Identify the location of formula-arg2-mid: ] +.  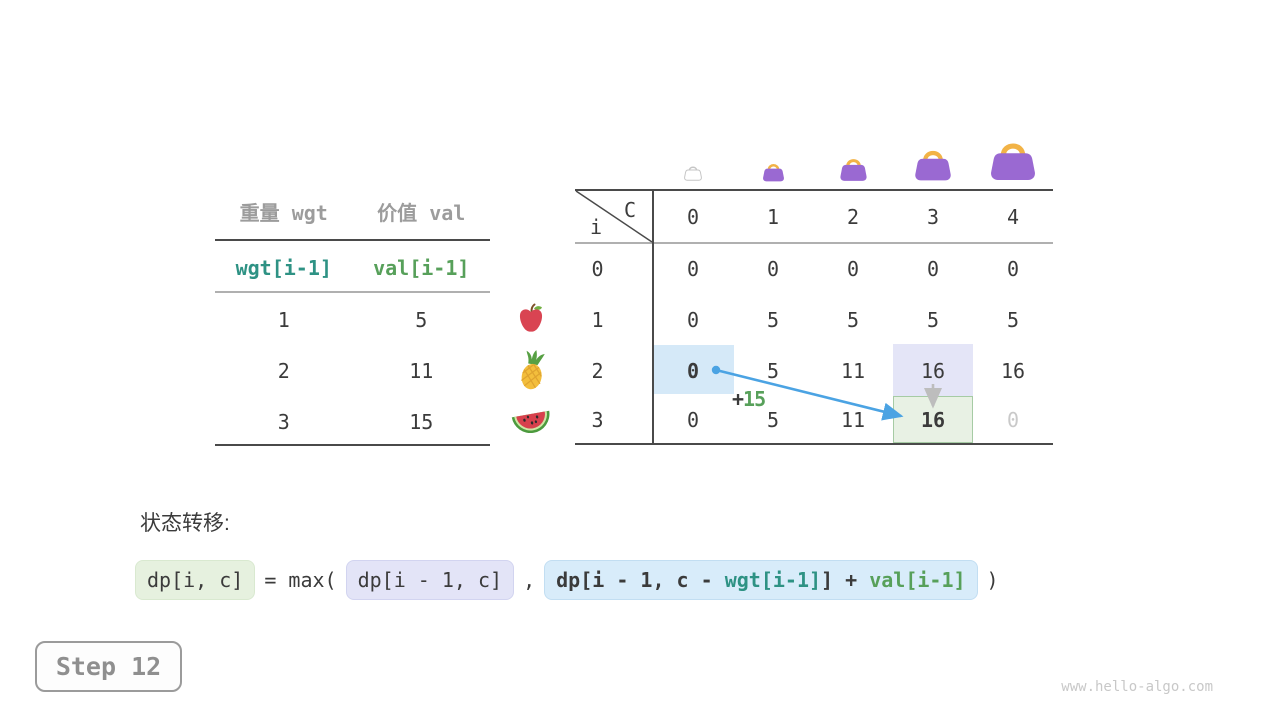
(845, 580).